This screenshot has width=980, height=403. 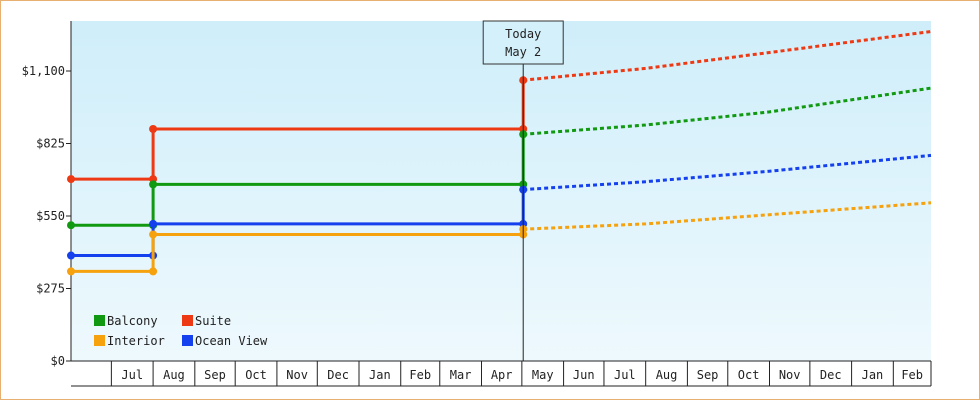 What do you see at coordinates (543, 375) in the screenshot?
I see `x-tick-label: May` at bounding box center [543, 375].